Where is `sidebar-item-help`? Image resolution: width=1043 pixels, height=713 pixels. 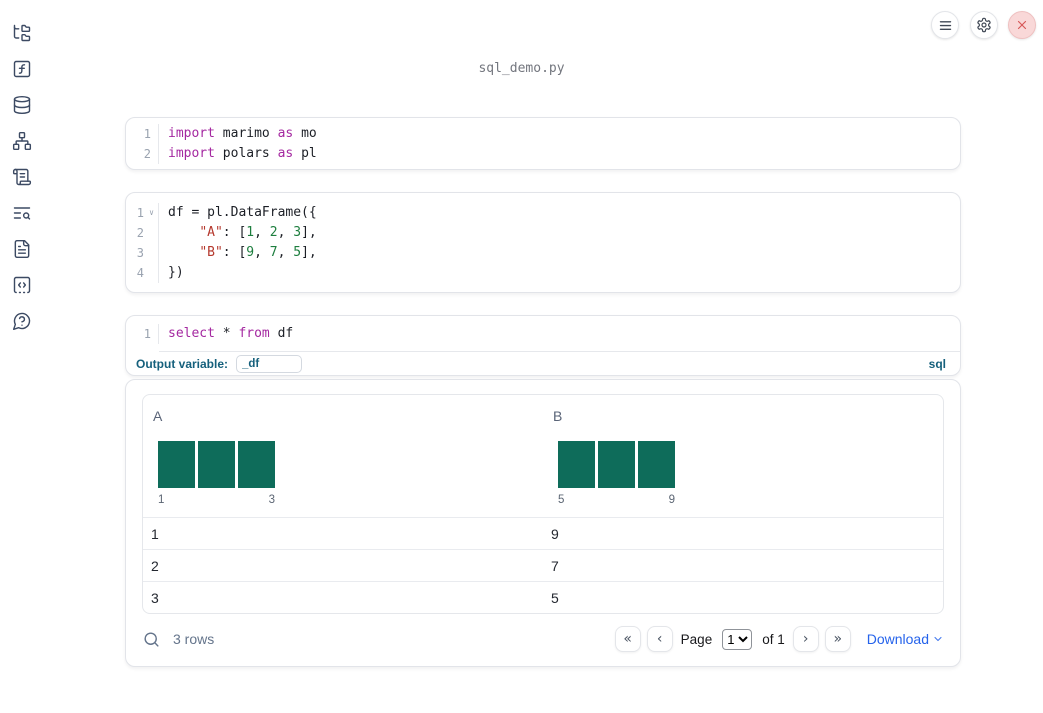 sidebar-item-help is located at coordinates (22, 321).